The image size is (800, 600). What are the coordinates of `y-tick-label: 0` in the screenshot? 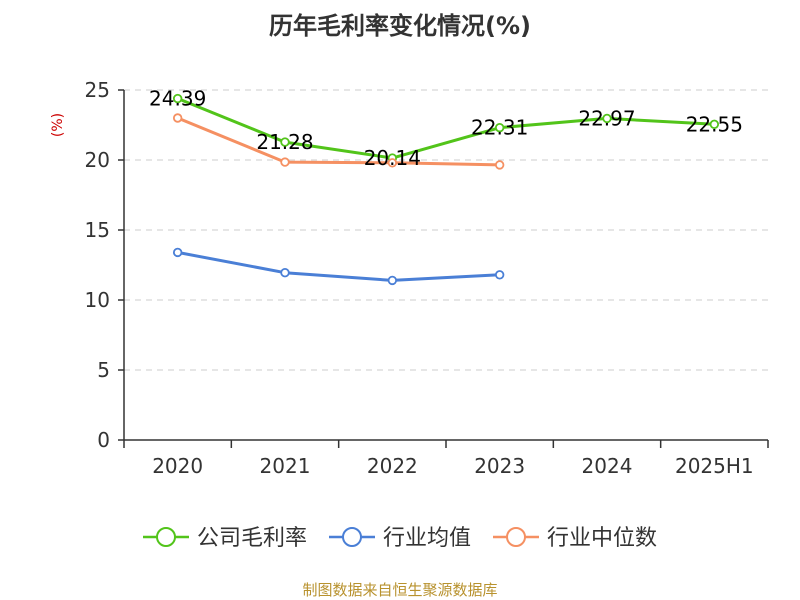 It's located at (103, 440).